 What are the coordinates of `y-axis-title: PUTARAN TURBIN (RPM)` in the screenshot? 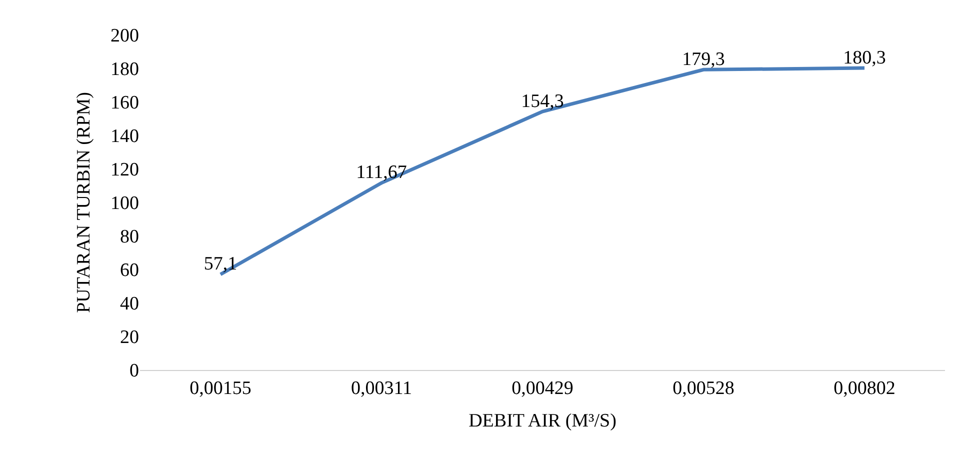 It's located at (83, 202).